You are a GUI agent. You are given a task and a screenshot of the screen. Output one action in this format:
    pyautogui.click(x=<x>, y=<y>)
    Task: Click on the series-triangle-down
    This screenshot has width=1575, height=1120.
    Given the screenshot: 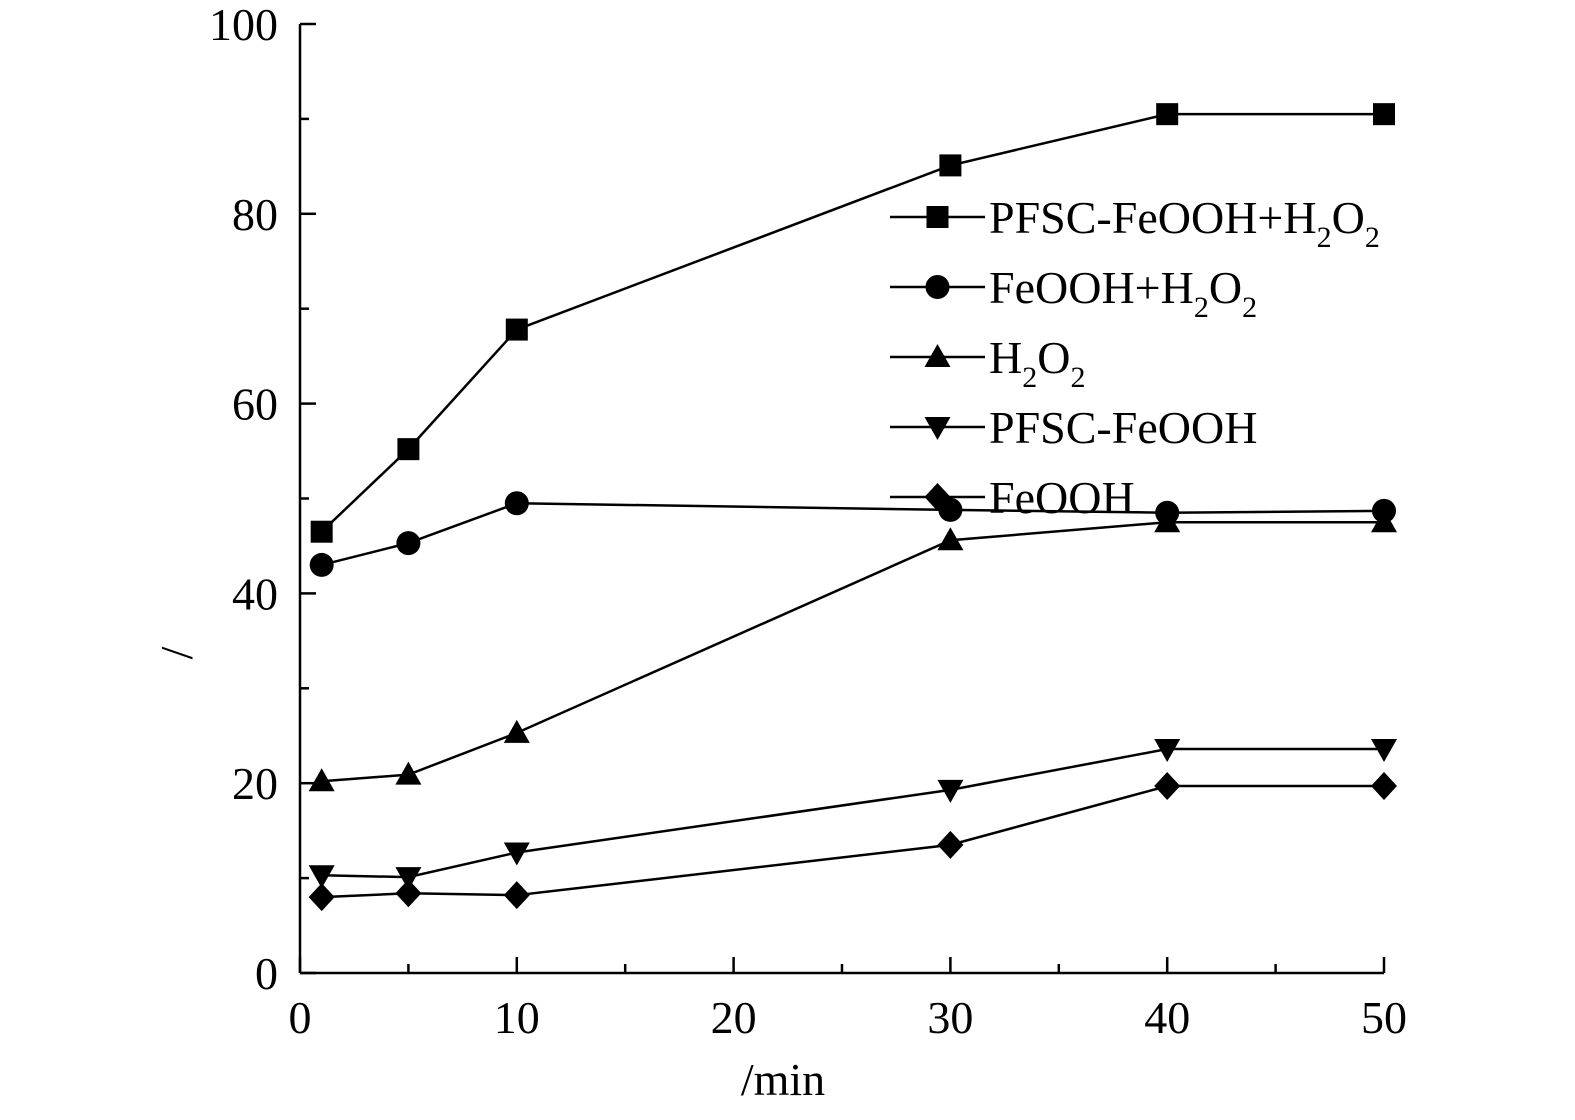 What is the action you would take?
    pyautogui.click(x=852, y=815)
    